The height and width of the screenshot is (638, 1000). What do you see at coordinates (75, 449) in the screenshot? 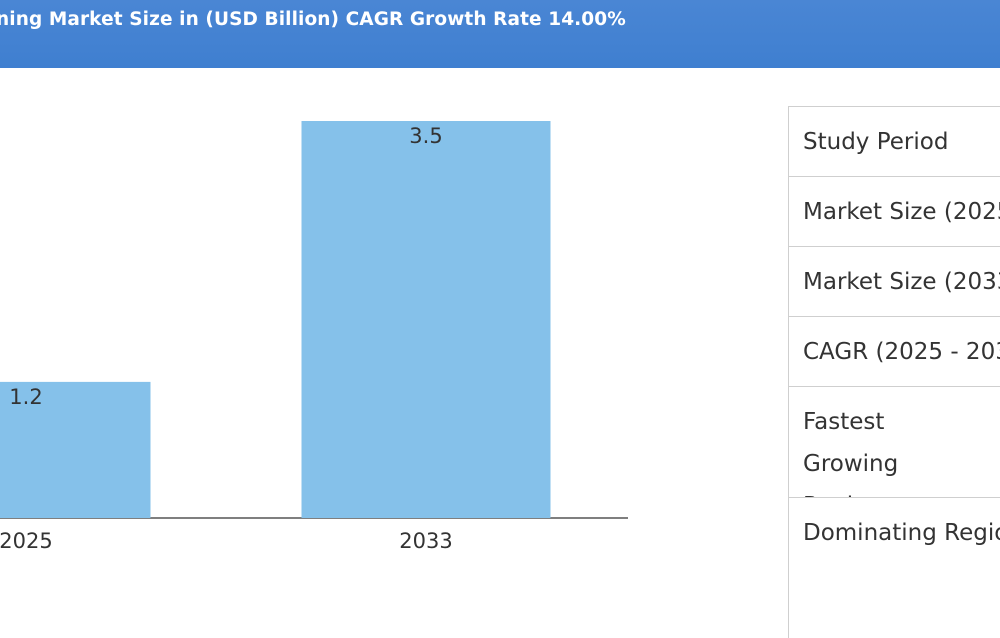
I see `bar-2025` at bounding box center [75, 449].